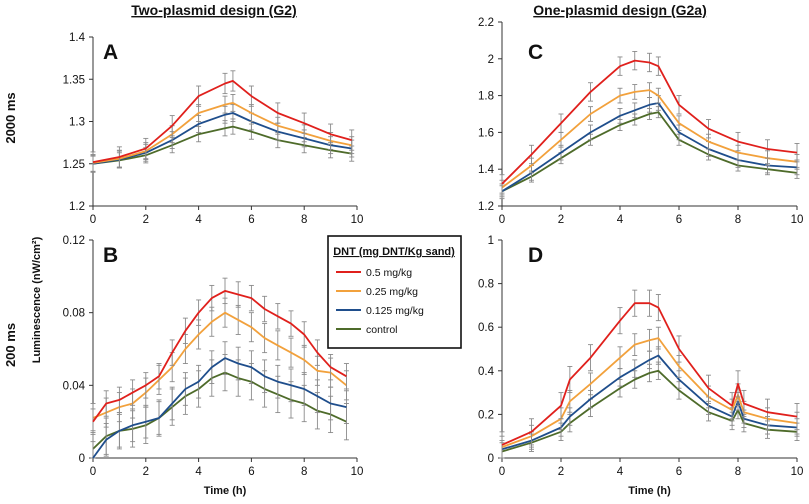  Describe the element at coordinates (486, 415) in the screenshot. I see `y-tick-label: 0.2` at that location.